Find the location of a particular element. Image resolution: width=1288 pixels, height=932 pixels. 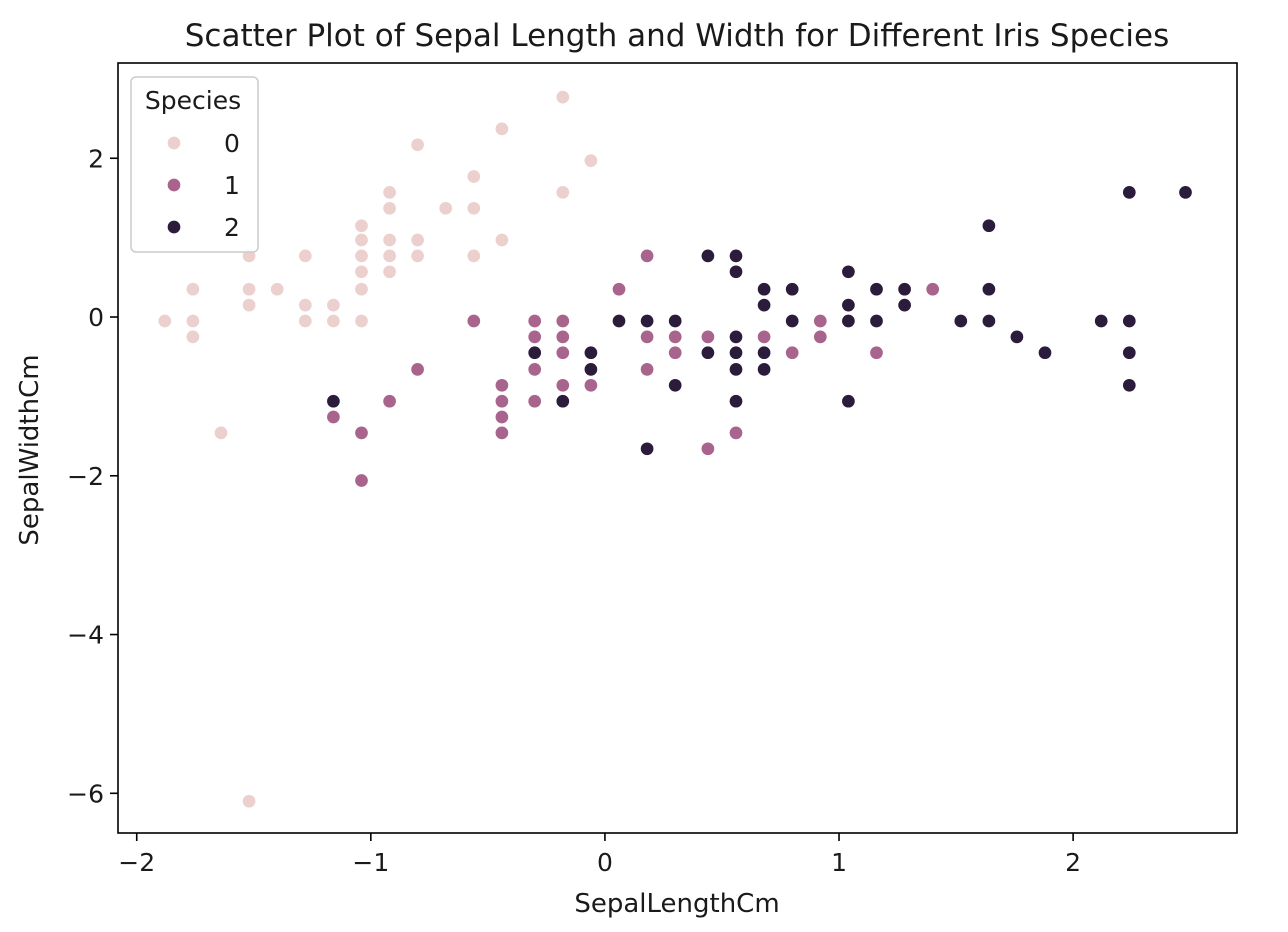

y-axis-label: SepalWidthCm is located at coordinates (30, 449).